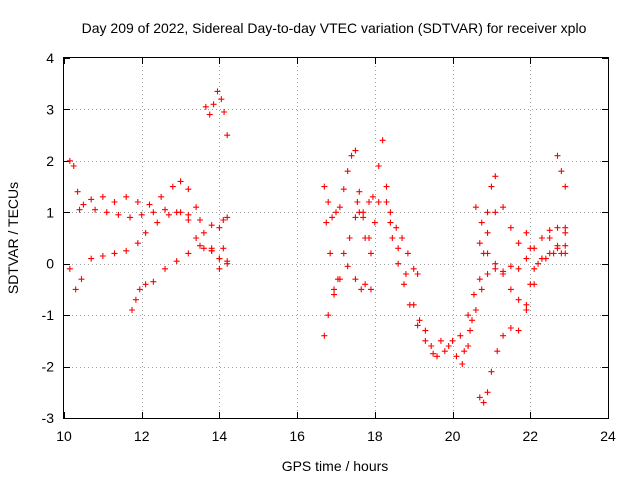 This screenshot has width=640, height=480. What do you see at coordinates (515, 289) in the screenshot?
I see `series-track-l` at bounding box center [515, 289].